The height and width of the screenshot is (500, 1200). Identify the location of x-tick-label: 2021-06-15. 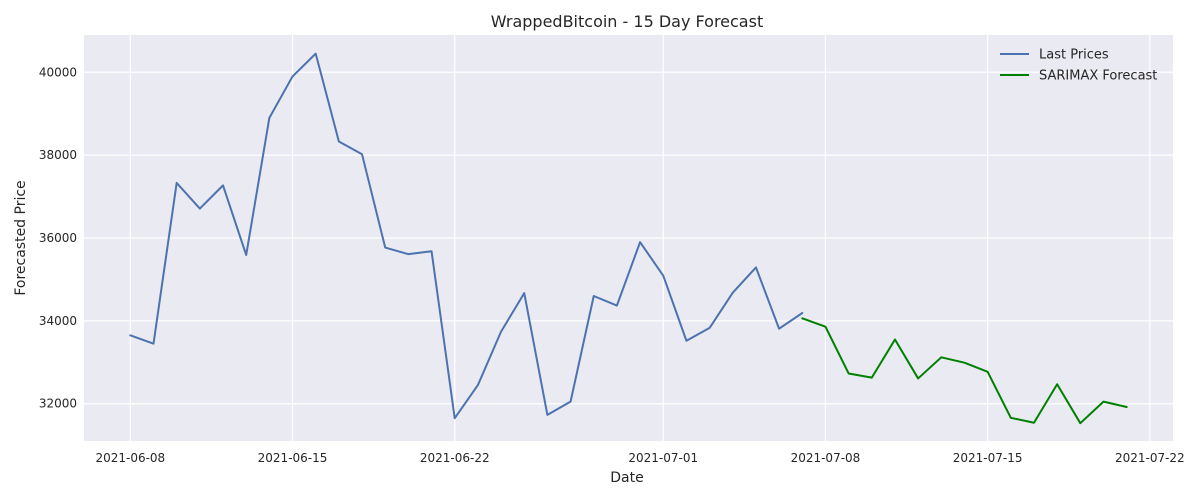
(293, 458).